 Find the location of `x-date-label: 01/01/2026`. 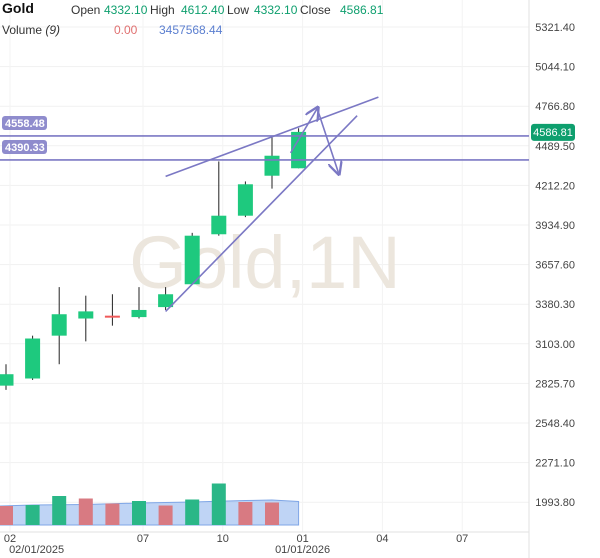

x-date-label: 01/01/2026 is located at coordinates (302, 550).